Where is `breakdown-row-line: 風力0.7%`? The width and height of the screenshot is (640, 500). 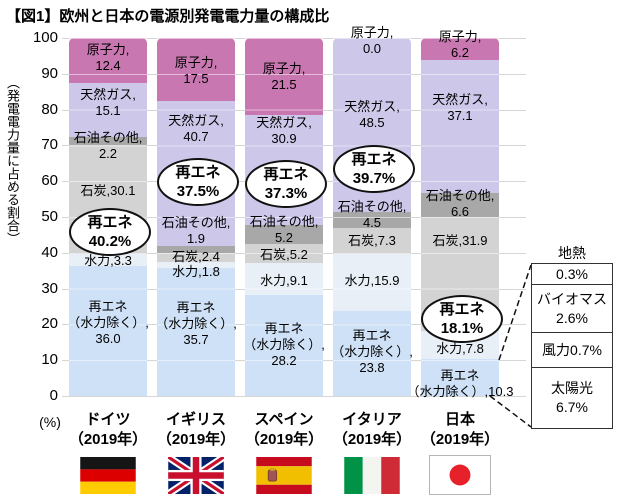
breakdown-row-line: 風力0.7% is located at coordinates (572, 349).